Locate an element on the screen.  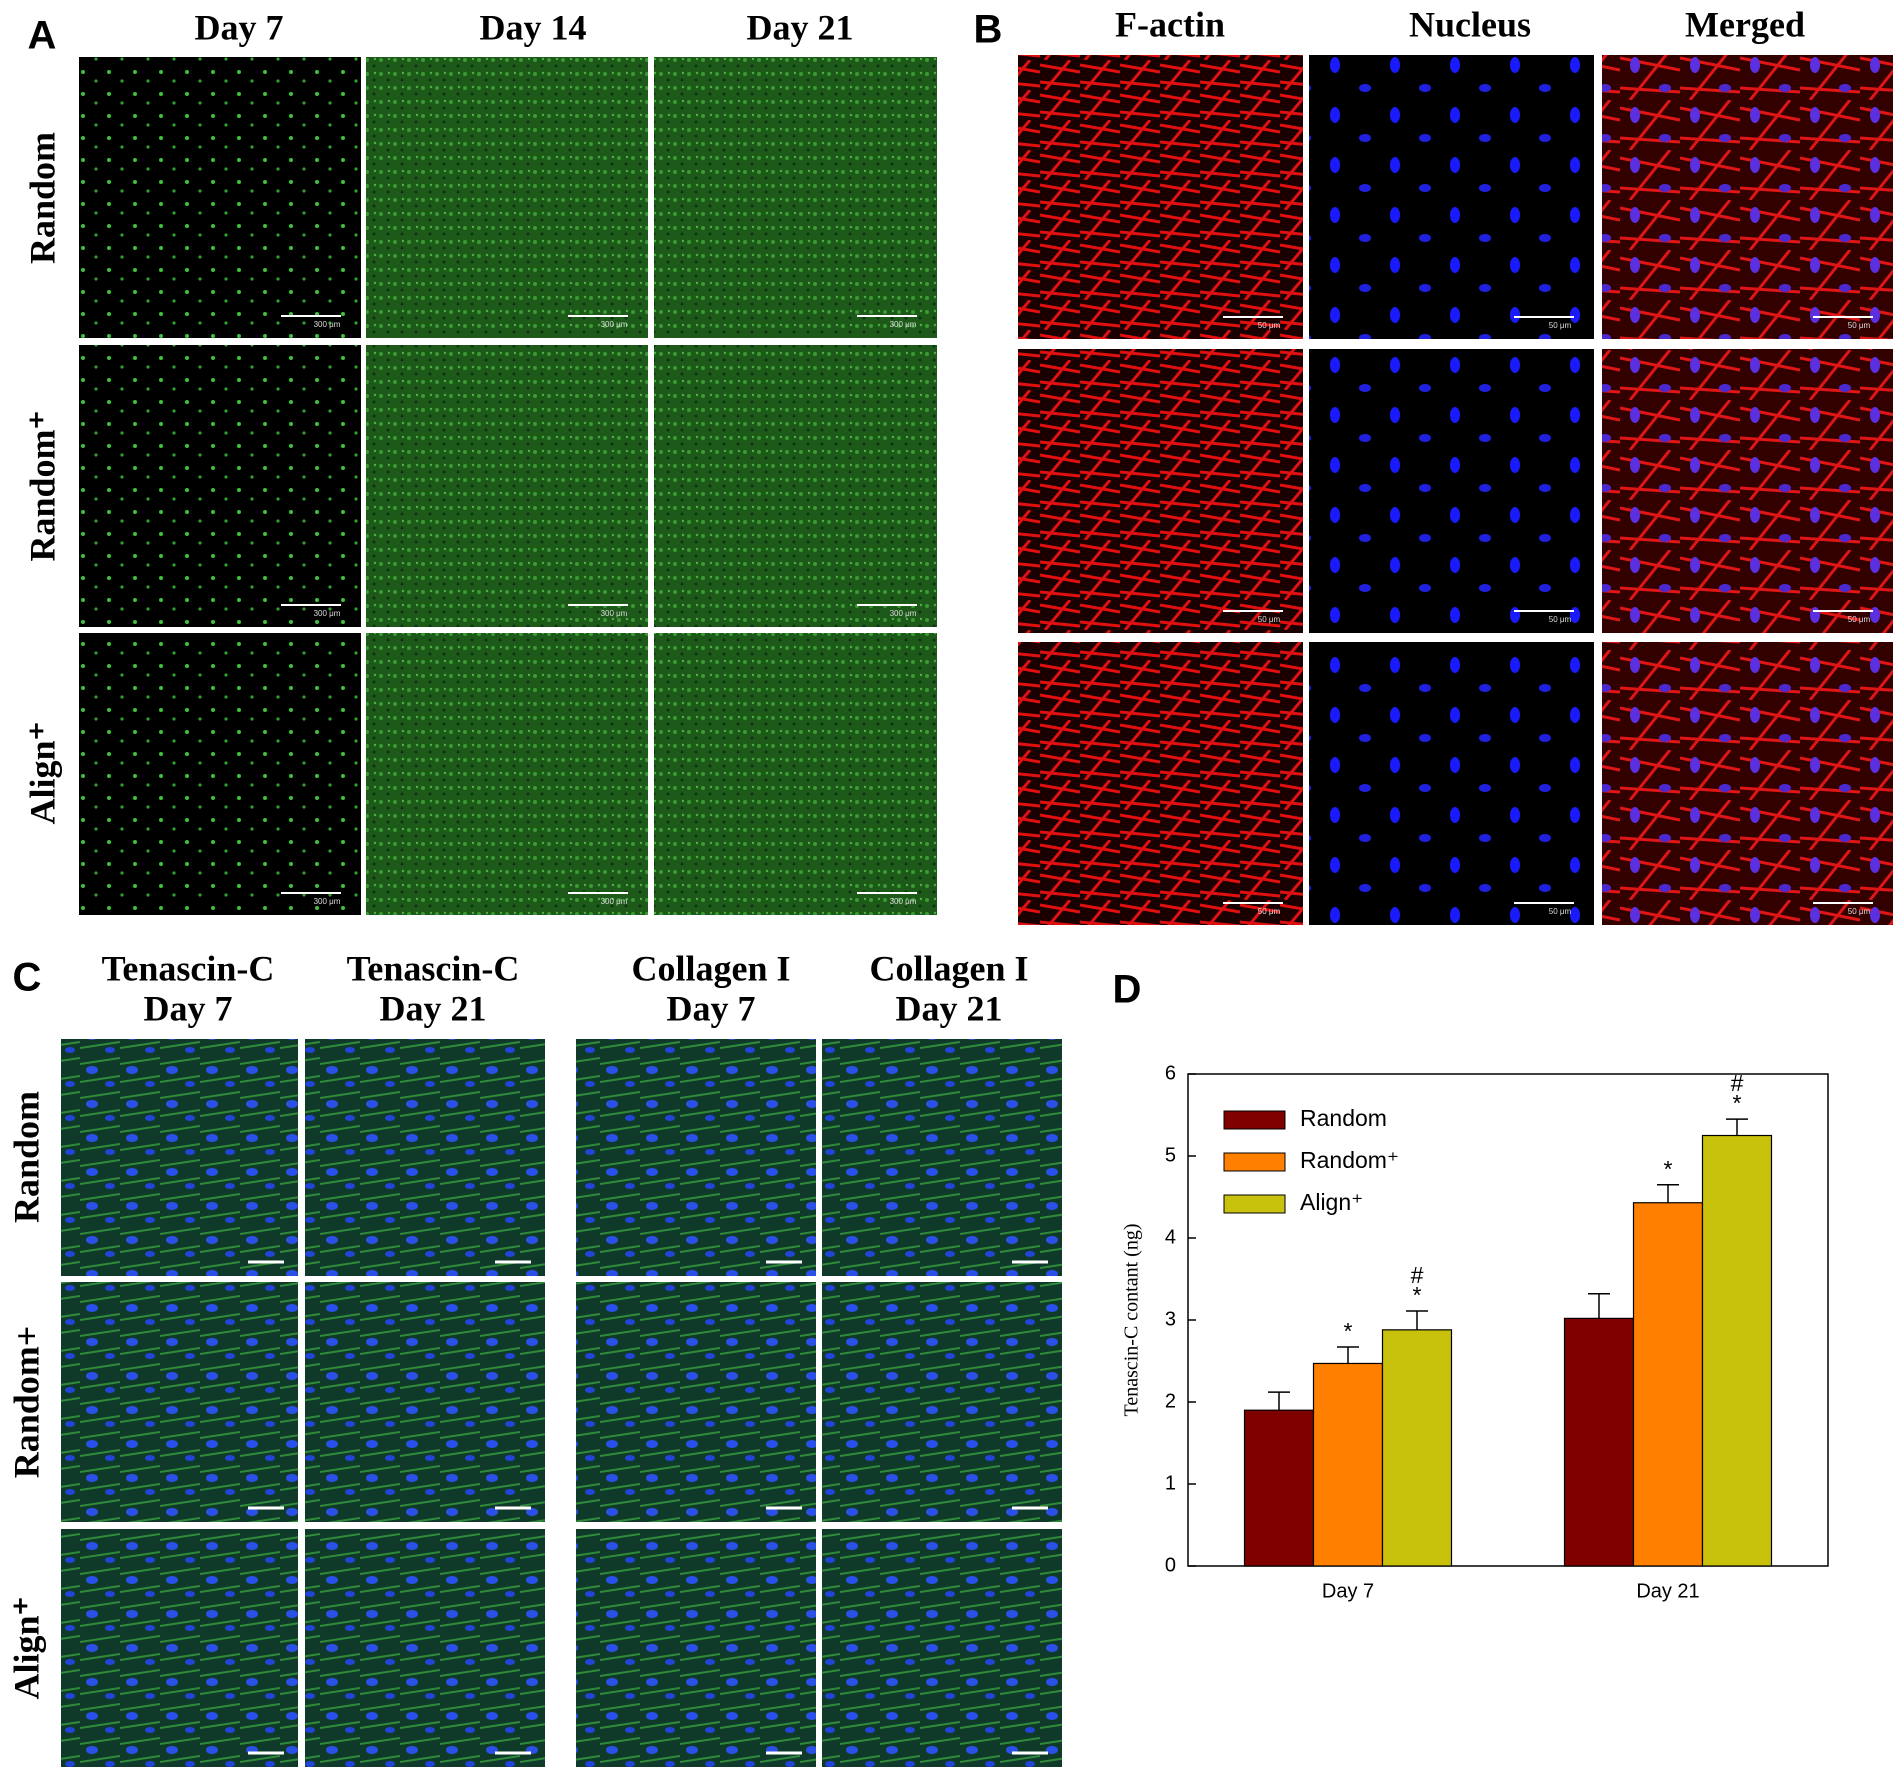
legend-label: Random⁺ is located at coordinates (1349, 1160).